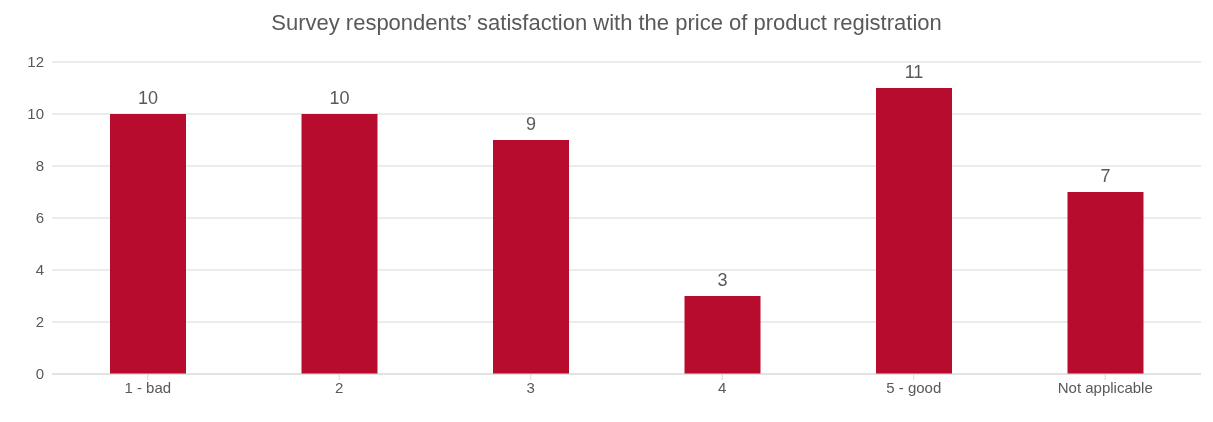 Image resolution: width=1213 pixels, height=422 pixels. What do you see at coordinates (530, 387) in the screenshot?
I see `x-tick-label: 3` at bounding box center [530, 387].